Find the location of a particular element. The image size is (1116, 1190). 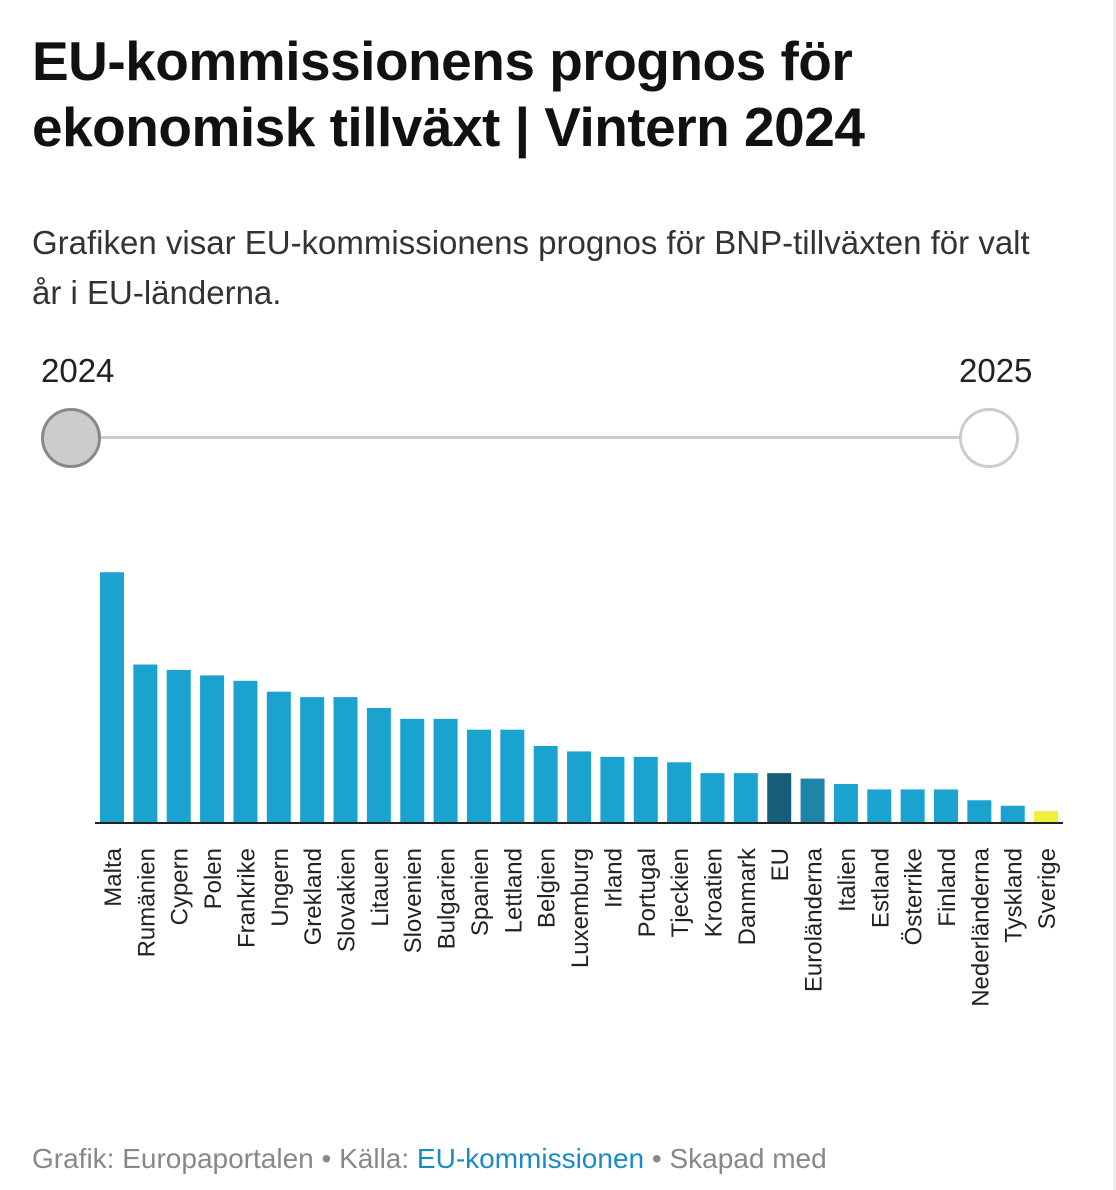

bar-cypern is located at coordinates (178, 745).